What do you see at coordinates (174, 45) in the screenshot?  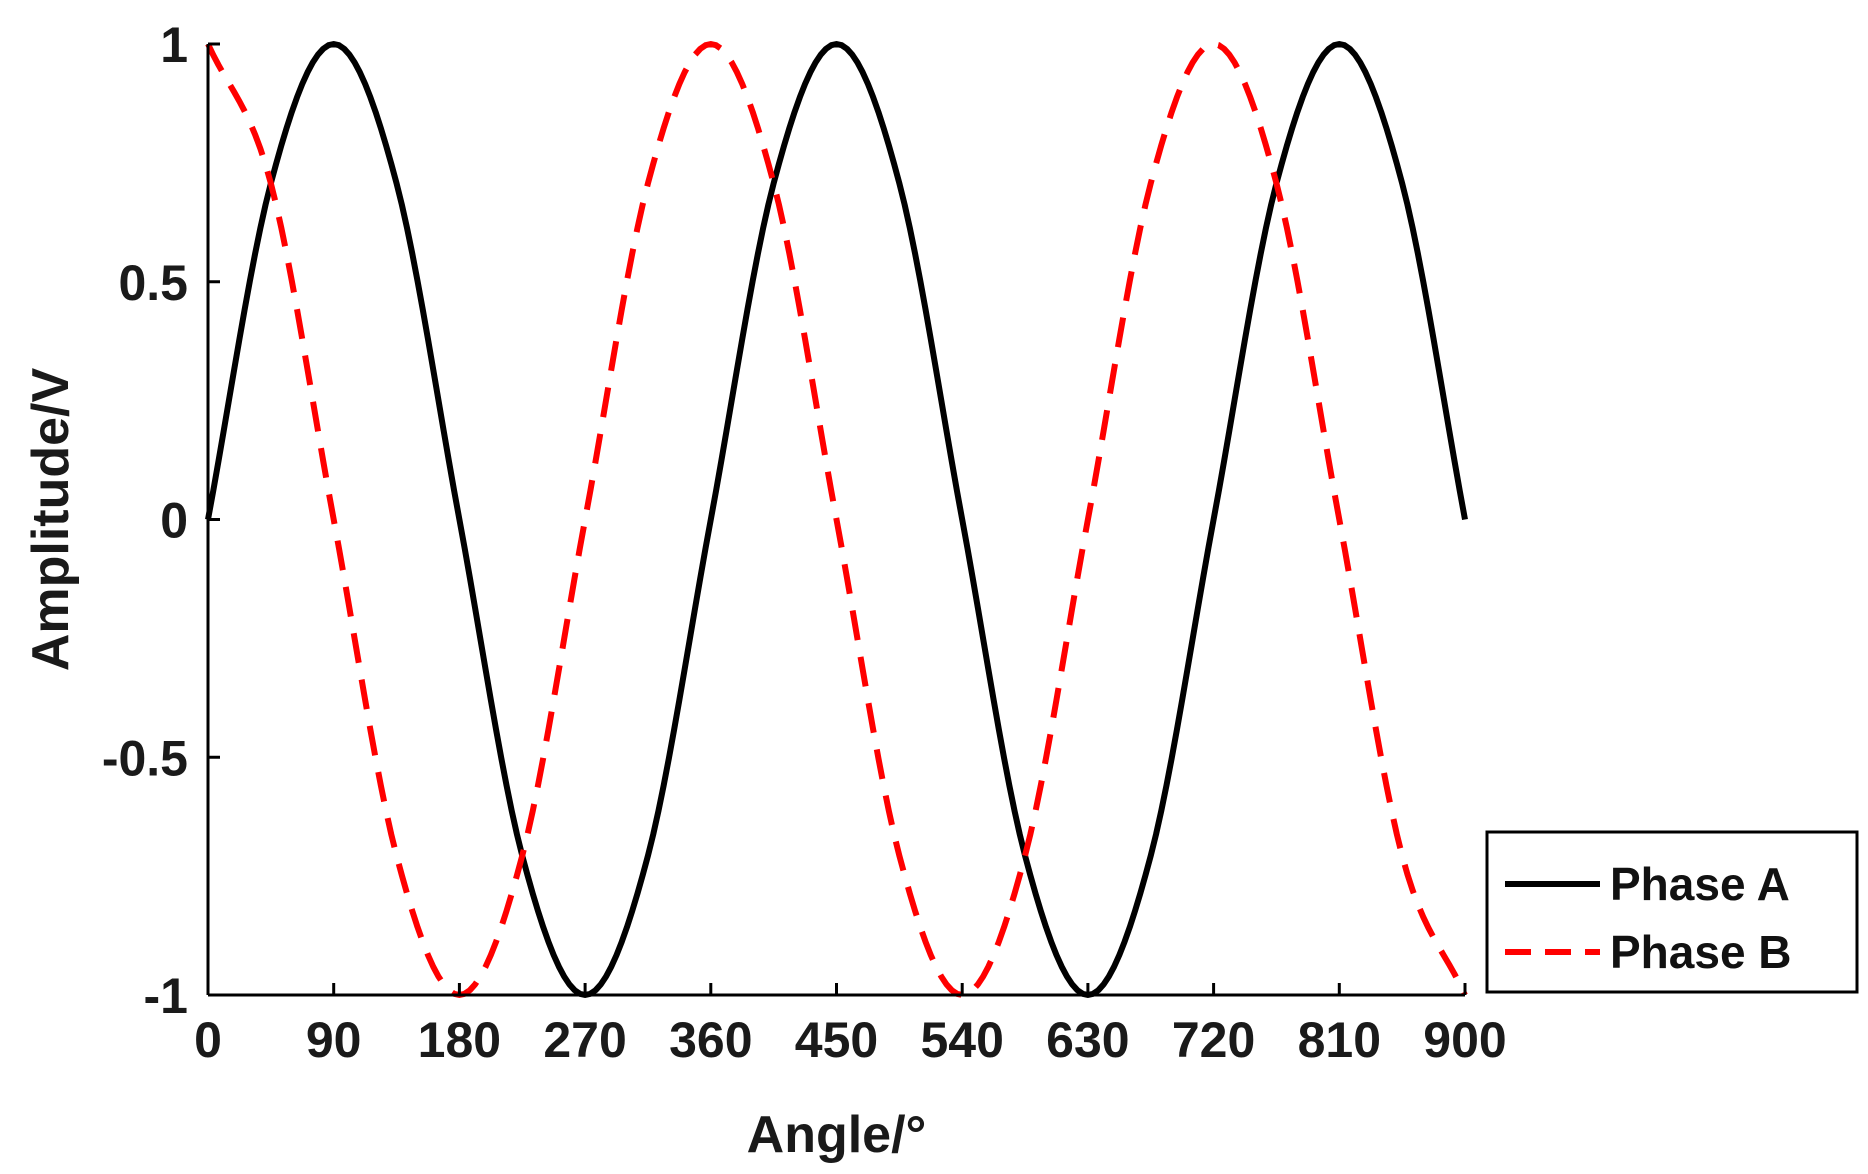 I see `y-tick-label: 1` at bounding box center [174, 45].